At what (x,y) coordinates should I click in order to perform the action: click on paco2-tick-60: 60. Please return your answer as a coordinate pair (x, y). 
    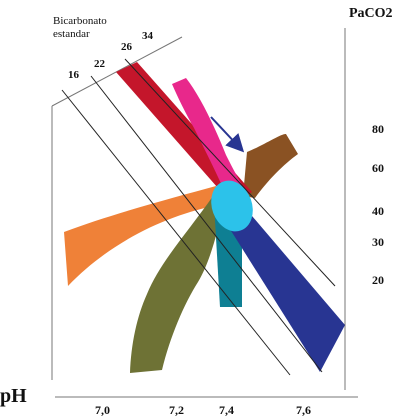
    Looking at the image, I should click on (378, 168).